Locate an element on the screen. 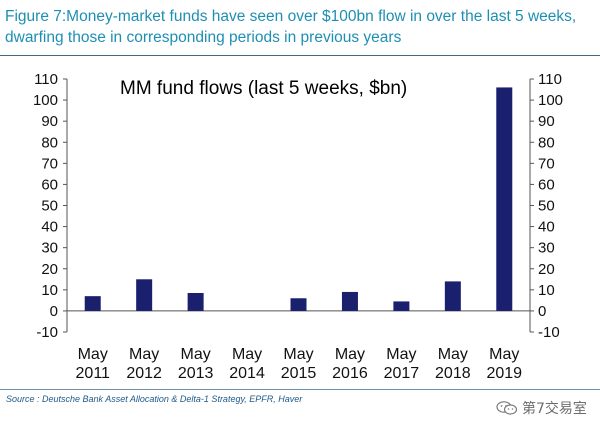 The height and width of the screenshot is (421, 600). y-tick-label-right: 30 is located at coordinates (546, 248).